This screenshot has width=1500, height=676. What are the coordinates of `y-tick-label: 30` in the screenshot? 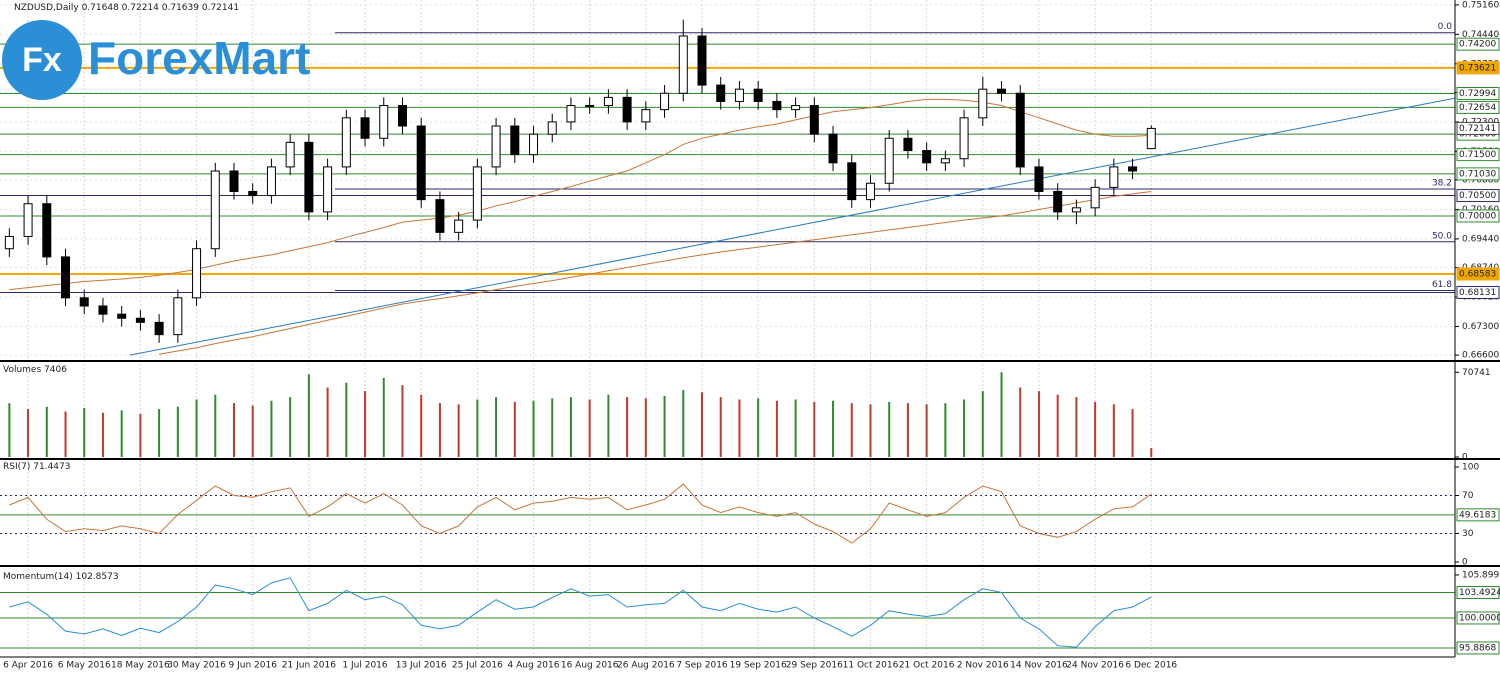 It's located at (1468, 534).